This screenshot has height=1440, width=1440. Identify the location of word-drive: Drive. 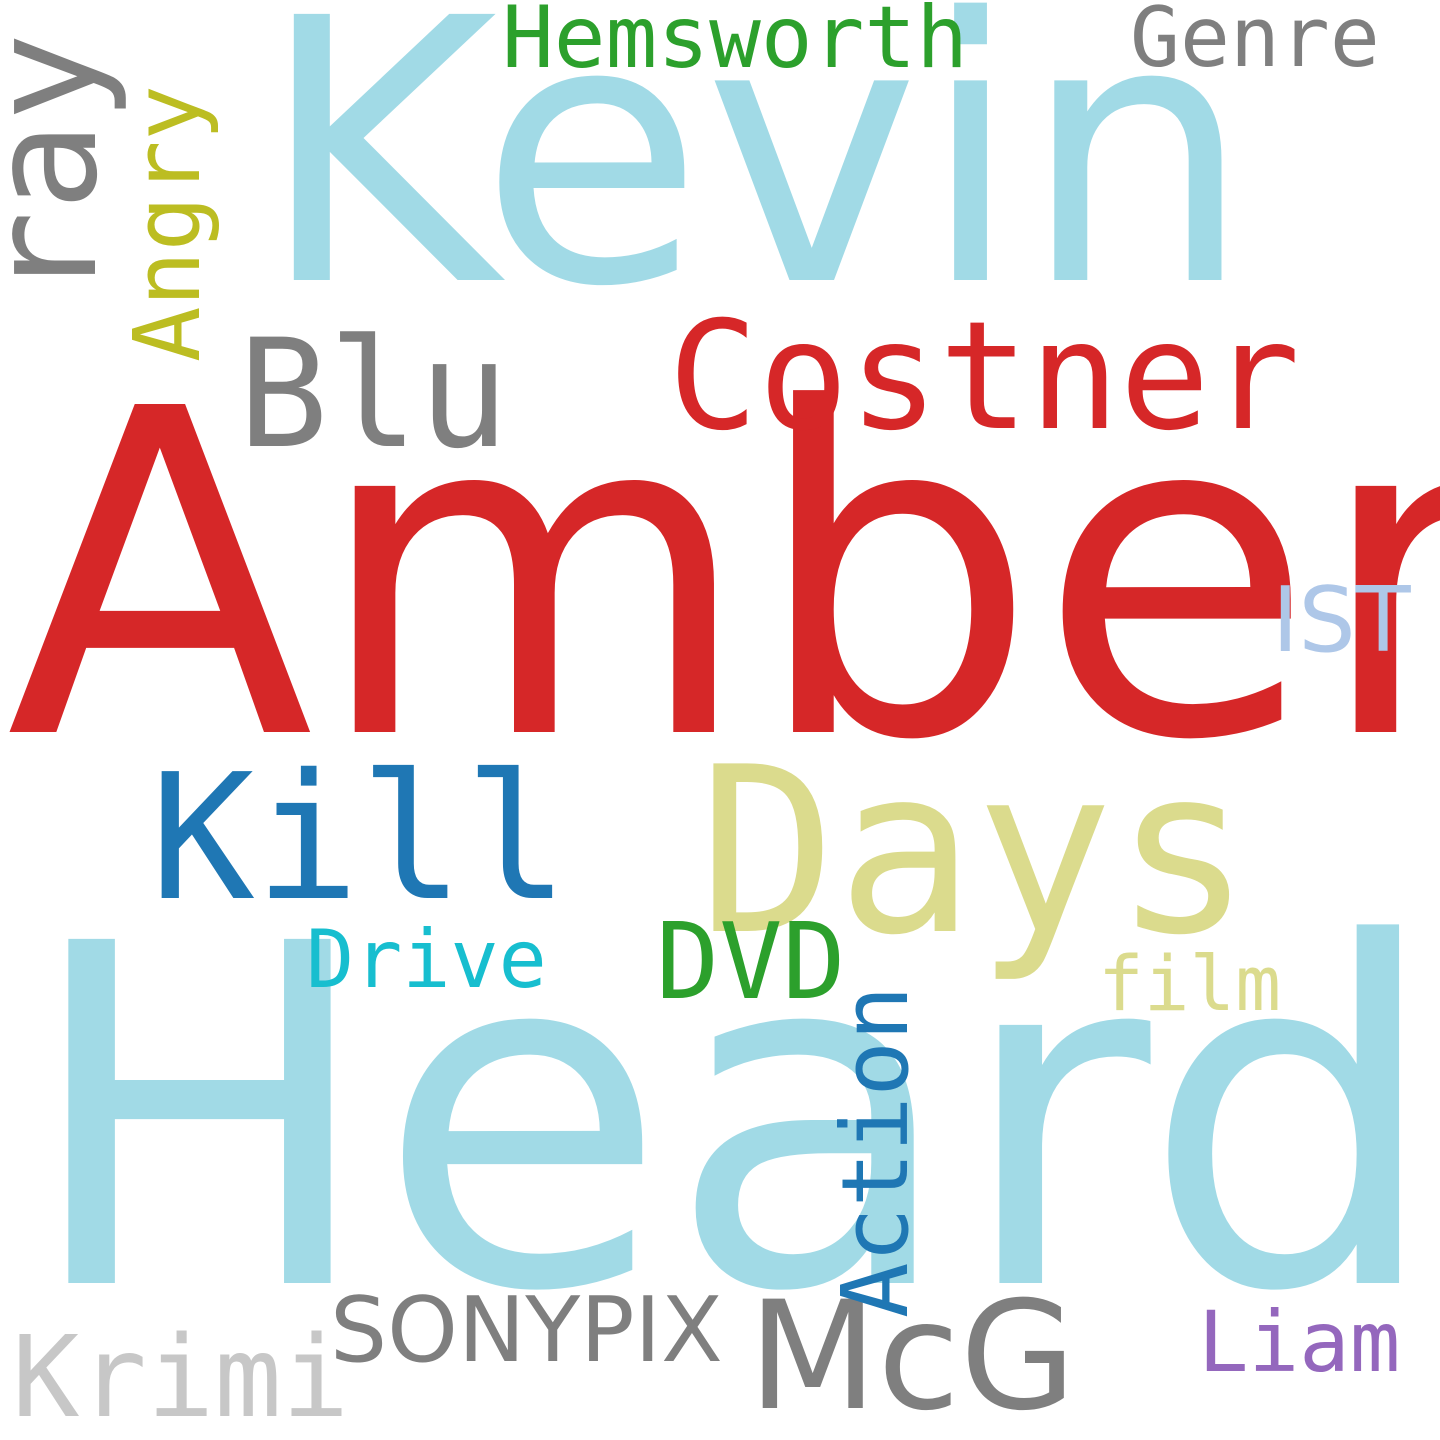
(426, 959).